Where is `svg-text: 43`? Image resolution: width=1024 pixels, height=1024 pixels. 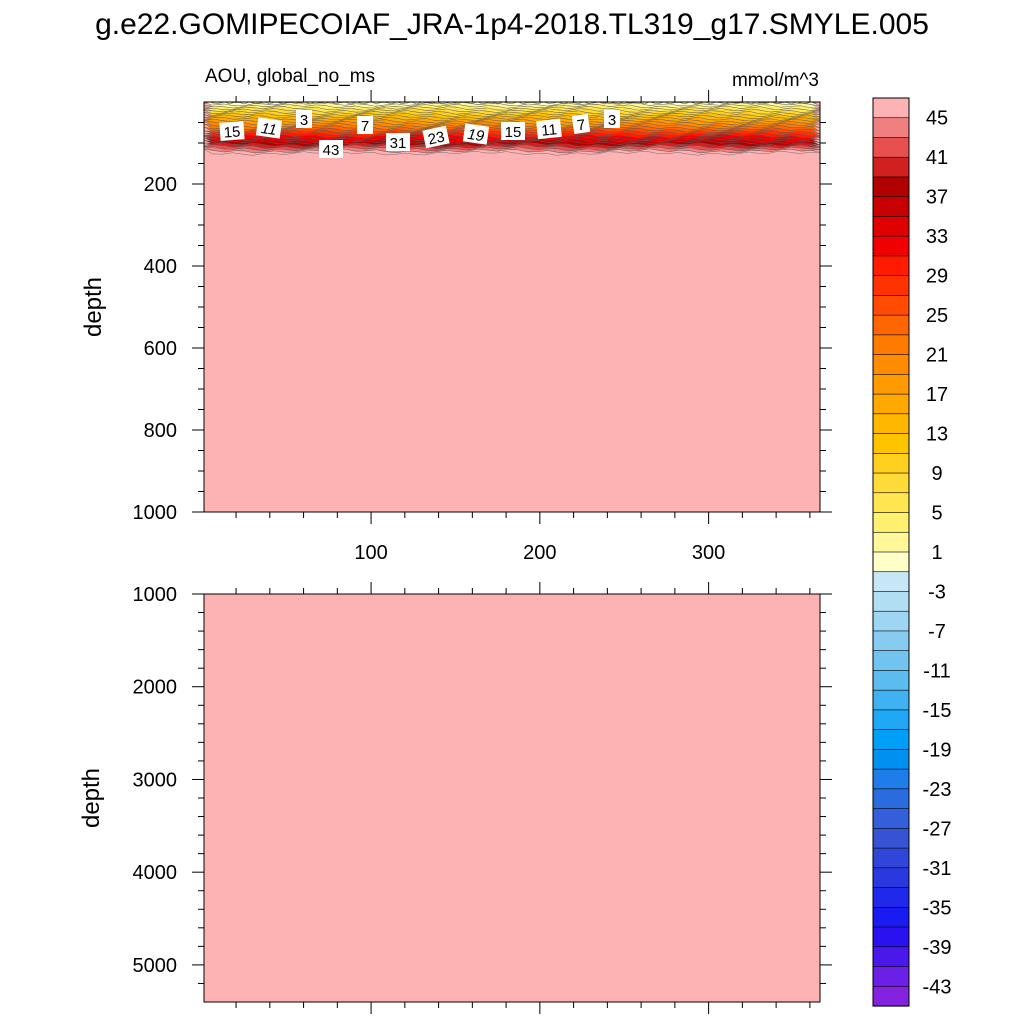
svg-text: 43 is located at coordinates (331, 150).